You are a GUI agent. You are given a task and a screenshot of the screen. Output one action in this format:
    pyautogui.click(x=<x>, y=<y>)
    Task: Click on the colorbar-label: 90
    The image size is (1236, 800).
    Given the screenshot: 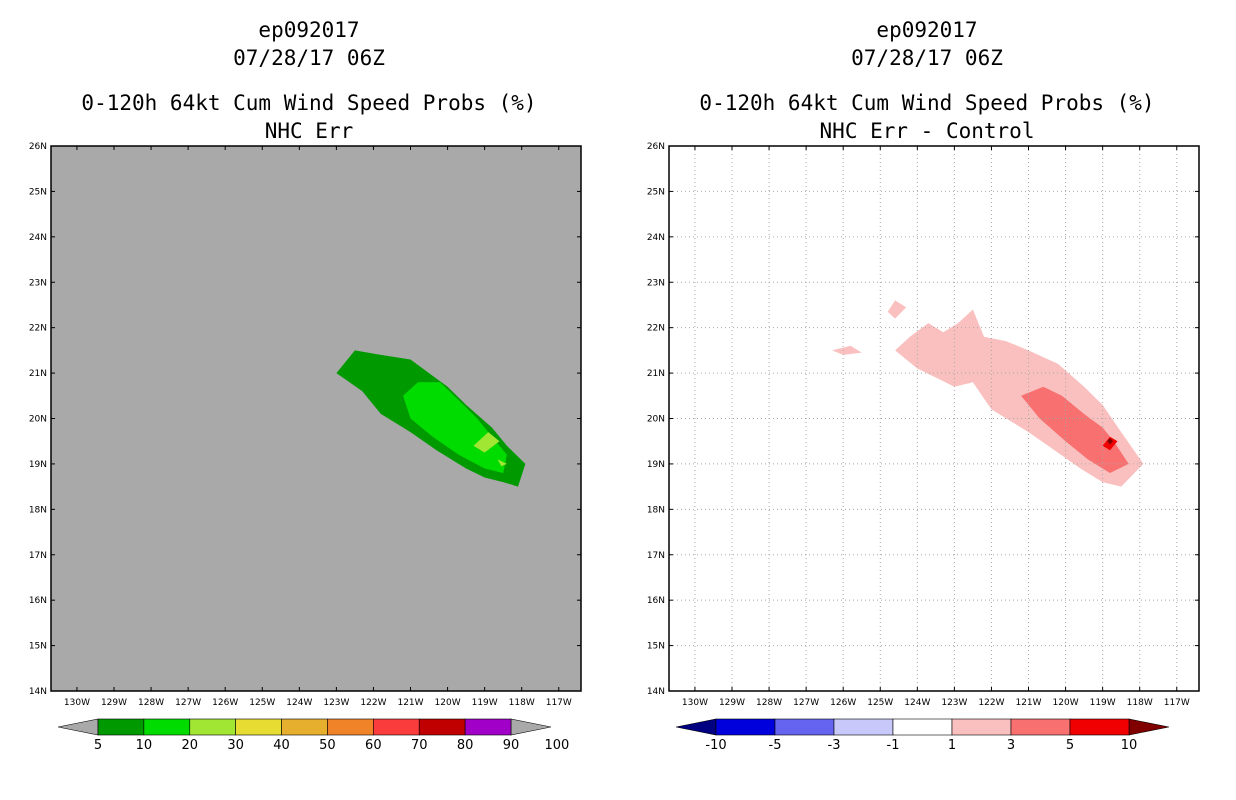 What is the action you would take?
    pyautogui.click(x=511, y=745)
    